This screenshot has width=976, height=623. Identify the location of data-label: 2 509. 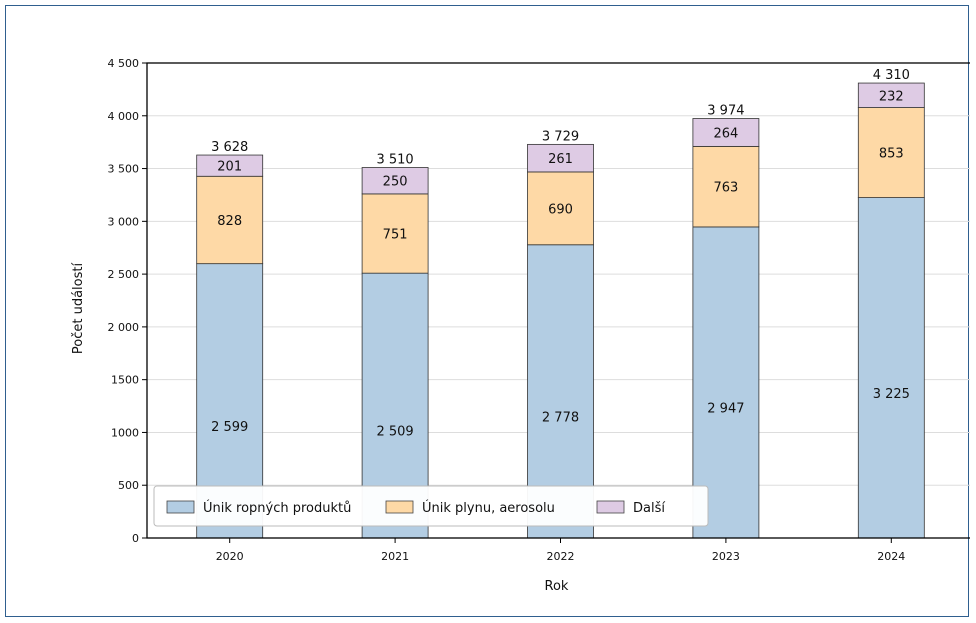
(394, 432).